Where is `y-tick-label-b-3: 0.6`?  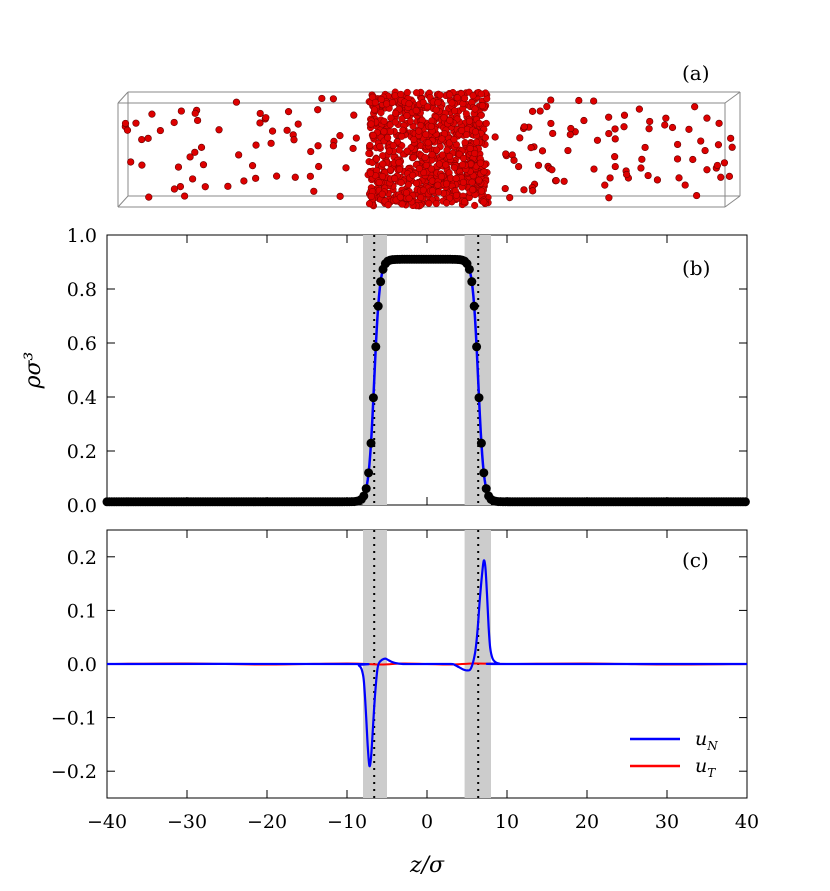 y-tick-label-b-3: 0.6 is located at coordinates (82, 344).